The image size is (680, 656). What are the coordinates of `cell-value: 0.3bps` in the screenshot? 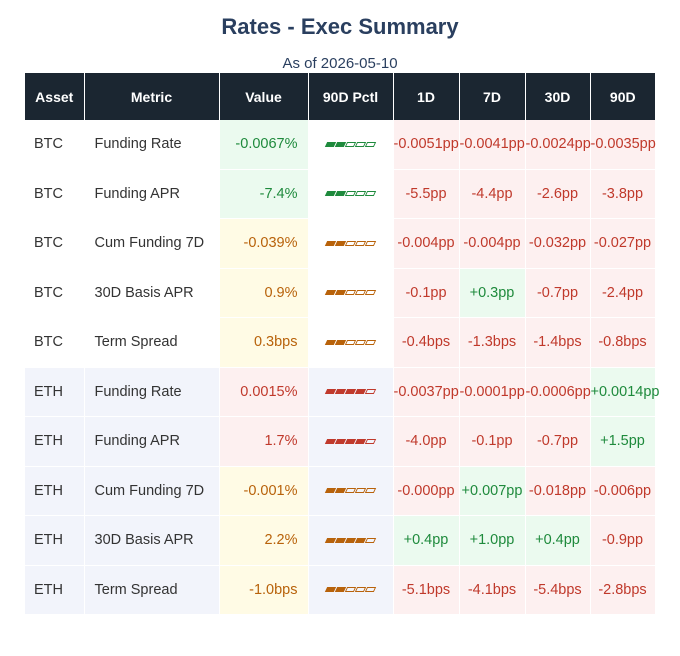 It's located at (264, 342).